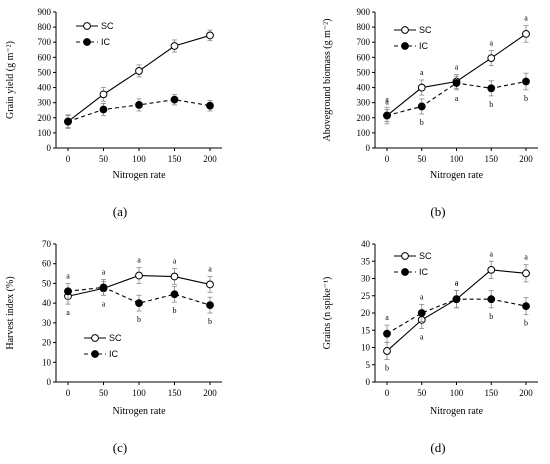  What do you see at coordinates (10, 312) in the screenshot?
I see `y-axis-title: Harvest index (%)` at bounding box center [10, 312].